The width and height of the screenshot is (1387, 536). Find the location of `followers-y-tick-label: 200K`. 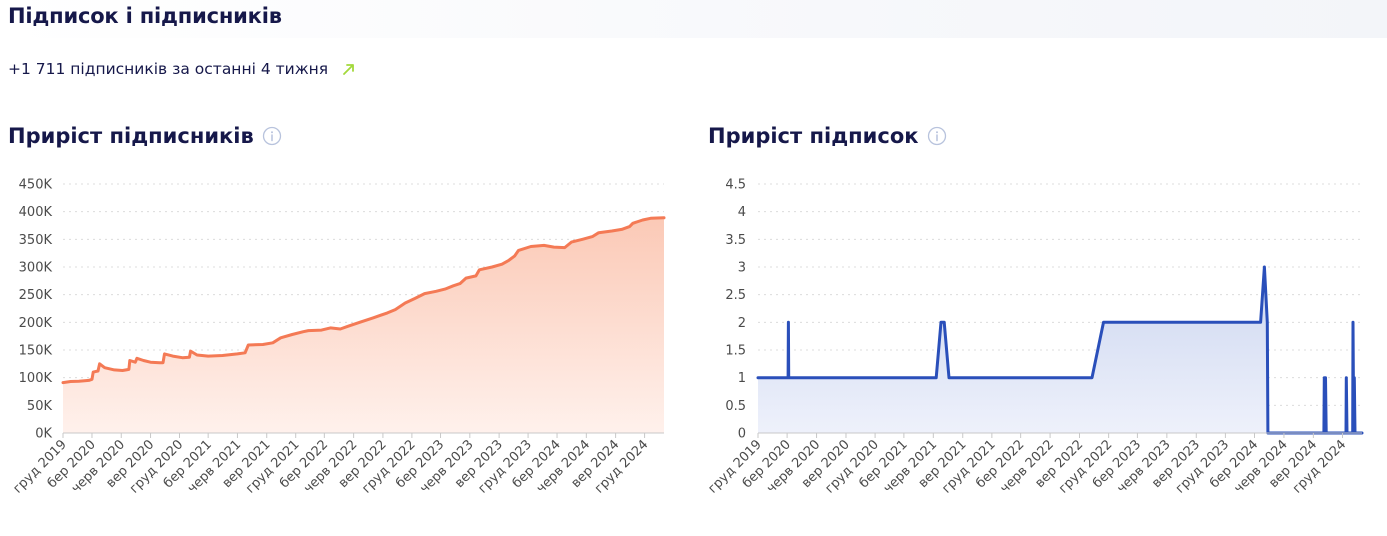

followers-y-tick-label: 200K is located at coordinates (36, 323).